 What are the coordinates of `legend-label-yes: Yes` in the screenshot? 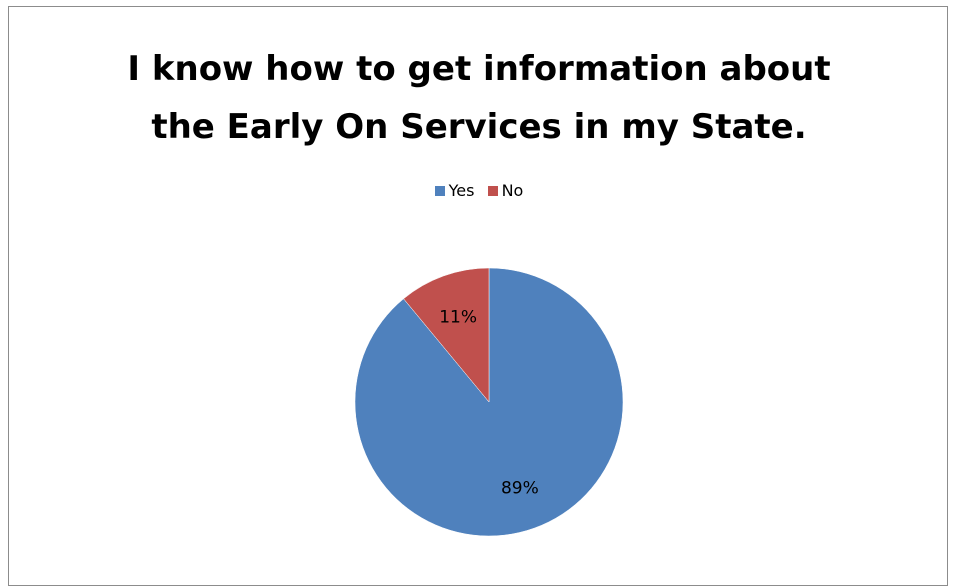 It's located at (461, 190).